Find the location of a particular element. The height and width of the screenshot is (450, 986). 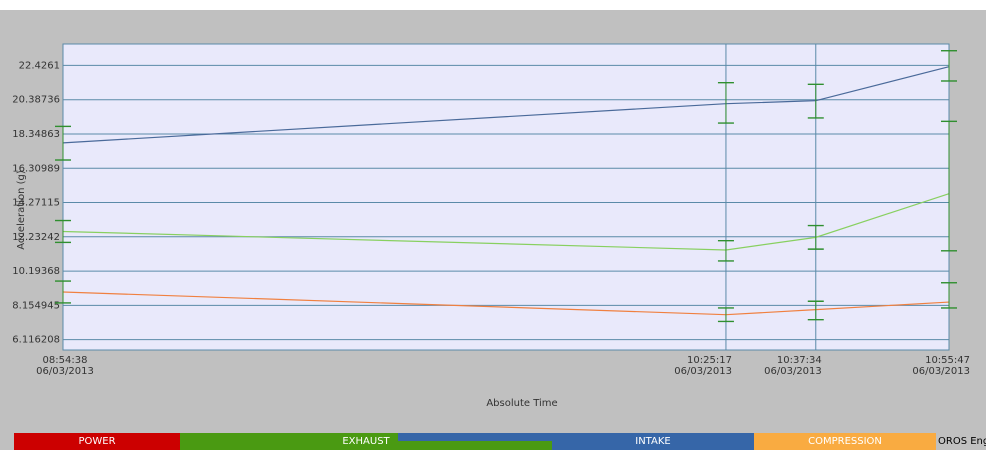

phase-power-label: POWER is located at coordinates (97, 441).